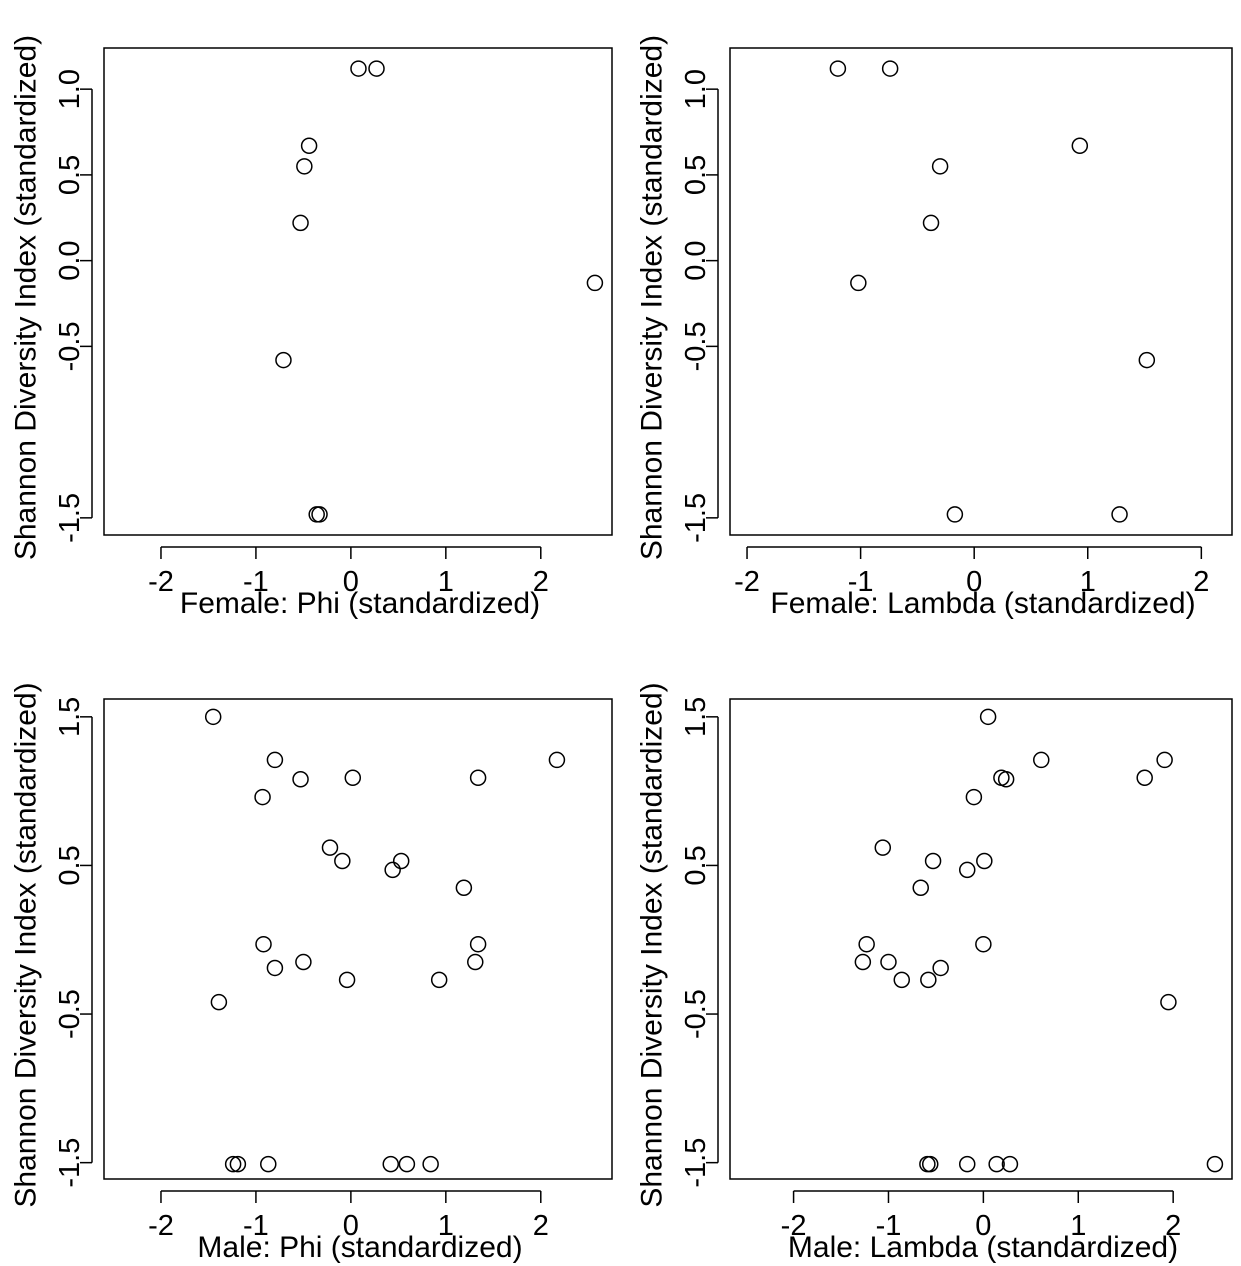 Image resolution: width=1241 pixels, height=1266 pixels. What do you see at coordinates (696, 717) in the screenshot?
I see `y-tick-label: 1.5` at bounding box center [696, 717].